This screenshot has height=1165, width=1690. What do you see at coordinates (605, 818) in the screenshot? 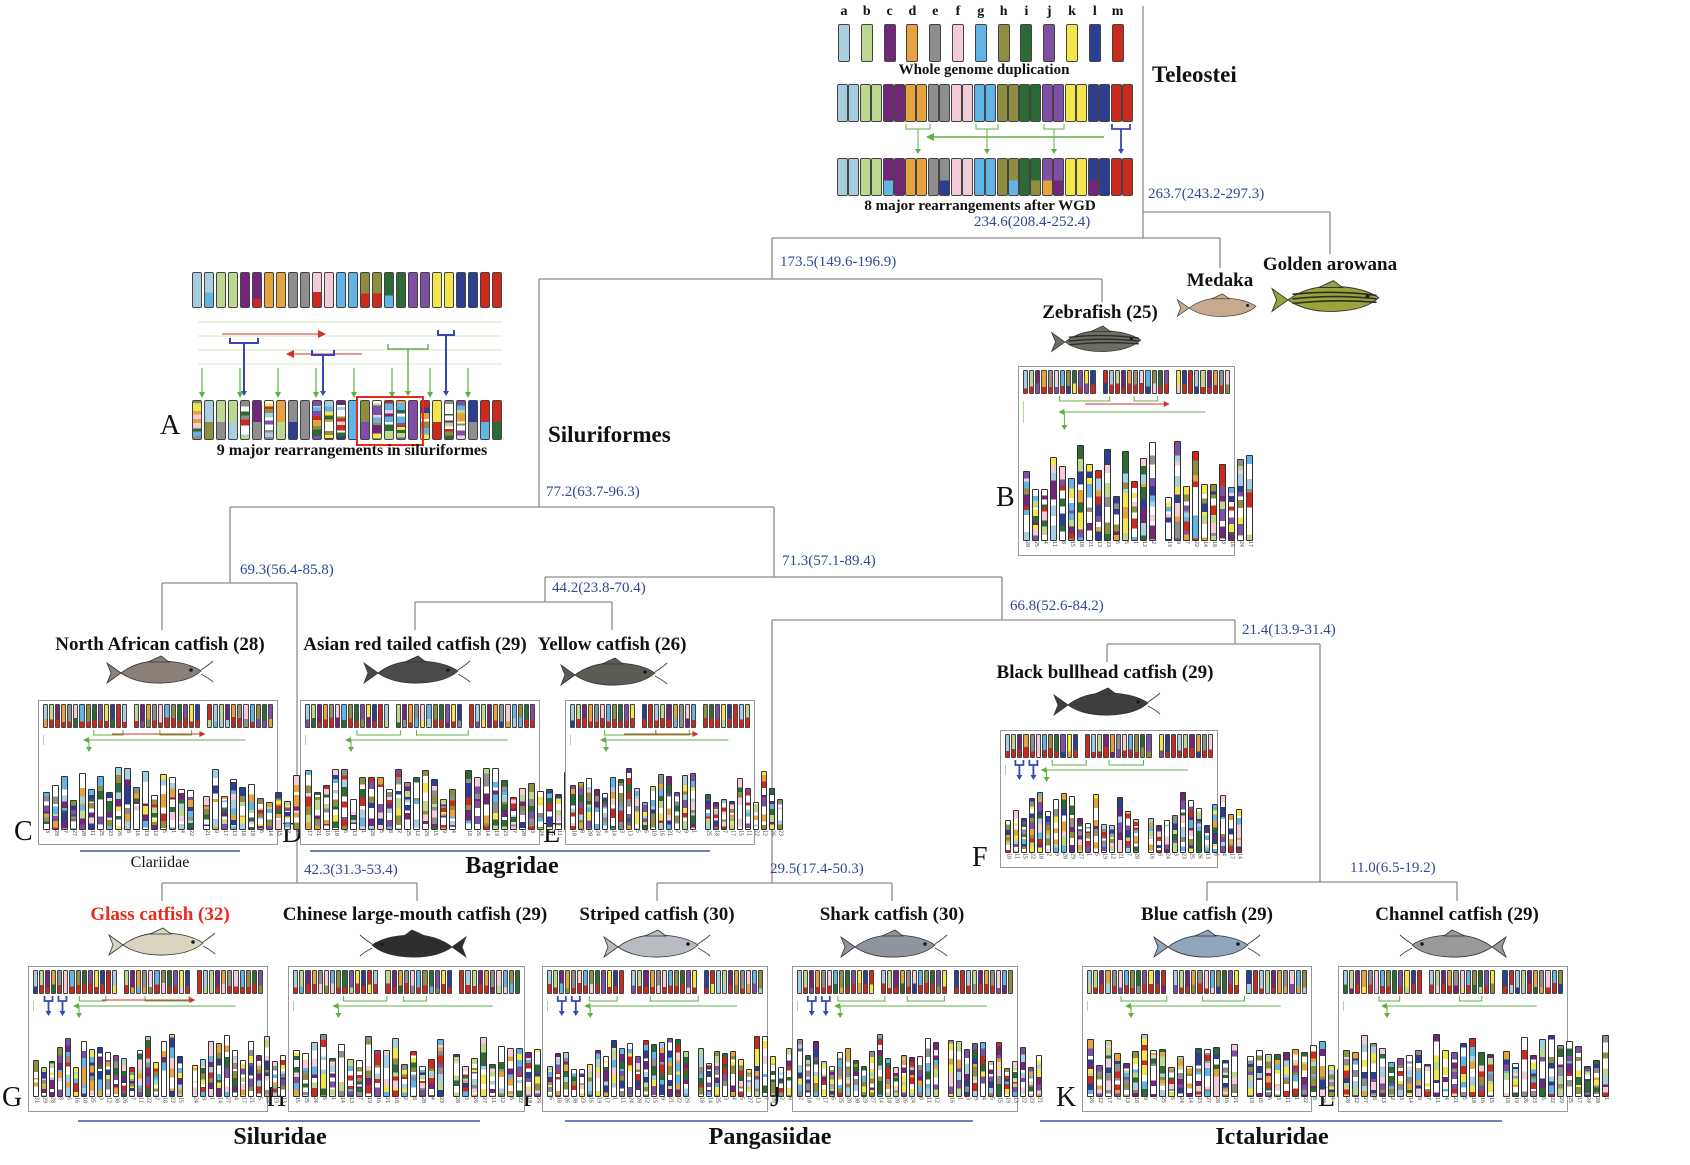
I see `chromosome: 4` at bounding box center [605, 818].